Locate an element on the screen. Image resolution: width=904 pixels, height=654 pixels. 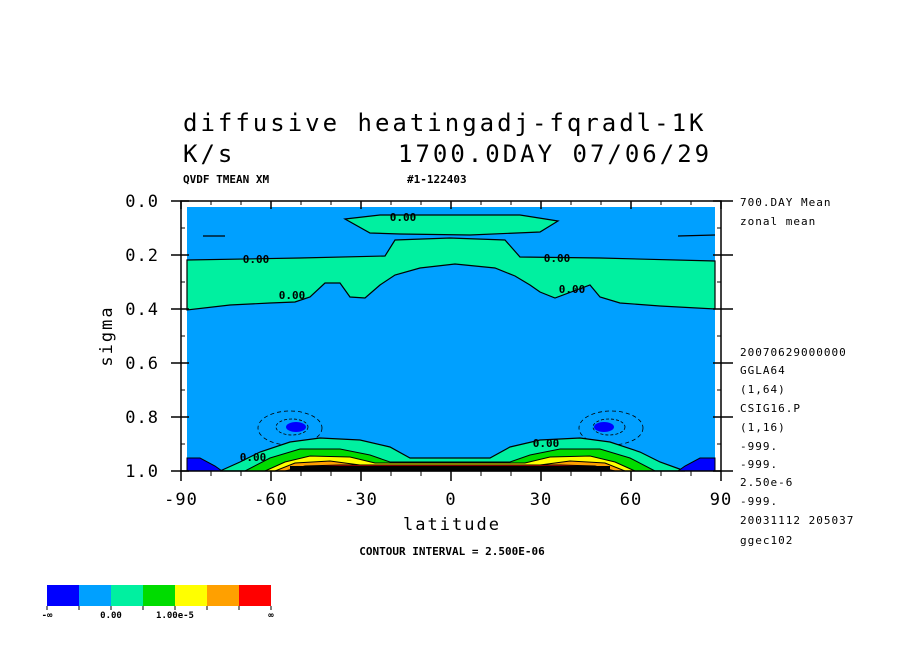
neg-contour-left-outer is located at coordinates (290, 428).